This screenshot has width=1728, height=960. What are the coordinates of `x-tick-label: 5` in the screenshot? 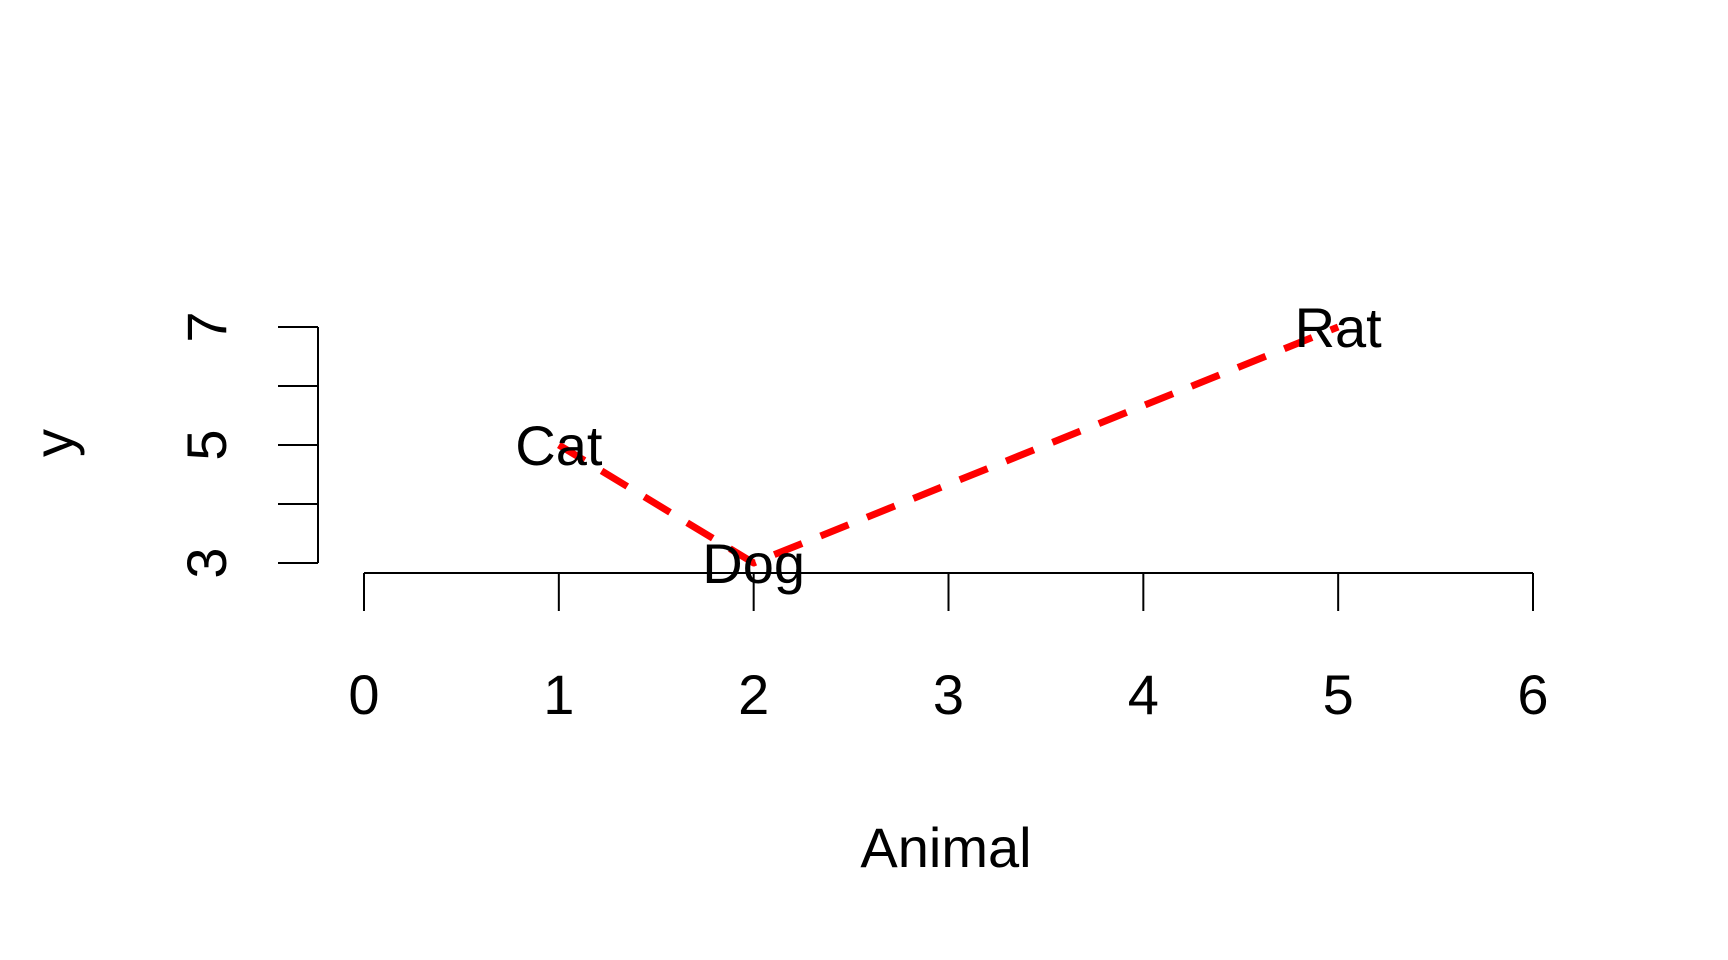 It's located at (1338, 694).